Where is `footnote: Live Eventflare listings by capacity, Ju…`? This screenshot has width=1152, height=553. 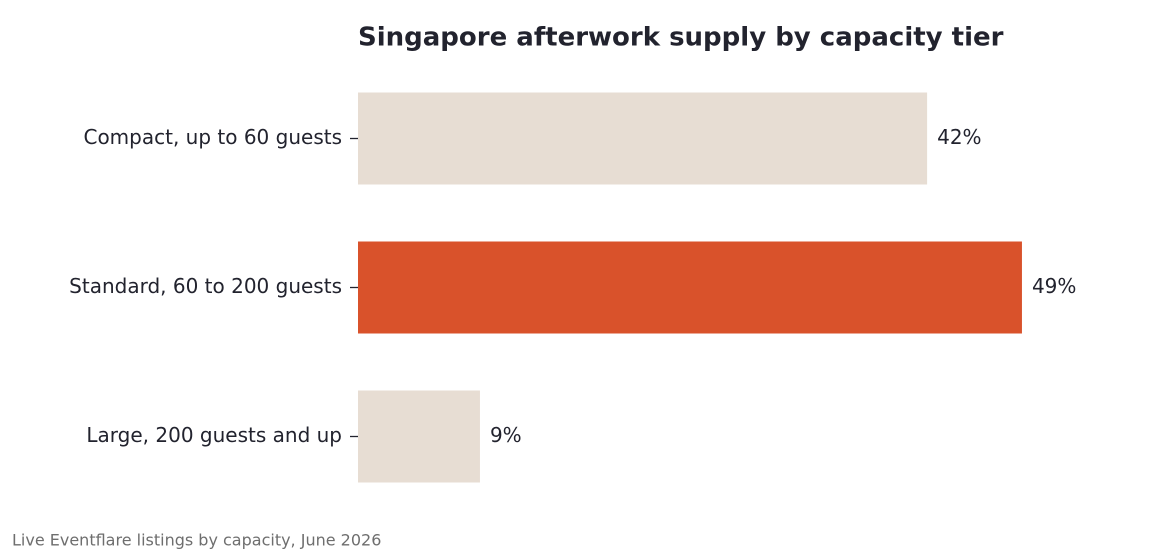 footnote: Live Eventflare listings by capacity, Ju… is located at coordinates (196, 540).